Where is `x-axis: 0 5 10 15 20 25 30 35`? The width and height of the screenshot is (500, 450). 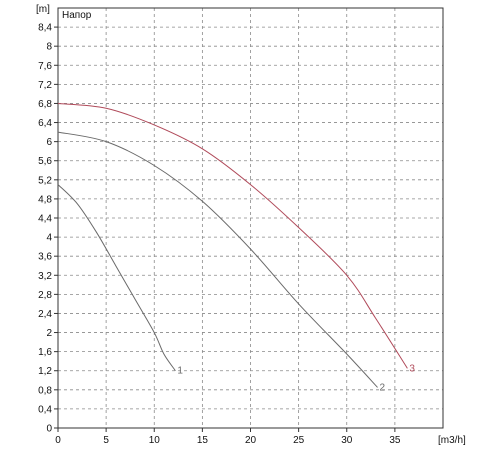
x-axis: 0 5 10 15 20 25 30 35 is located at coordinates (228, 437).